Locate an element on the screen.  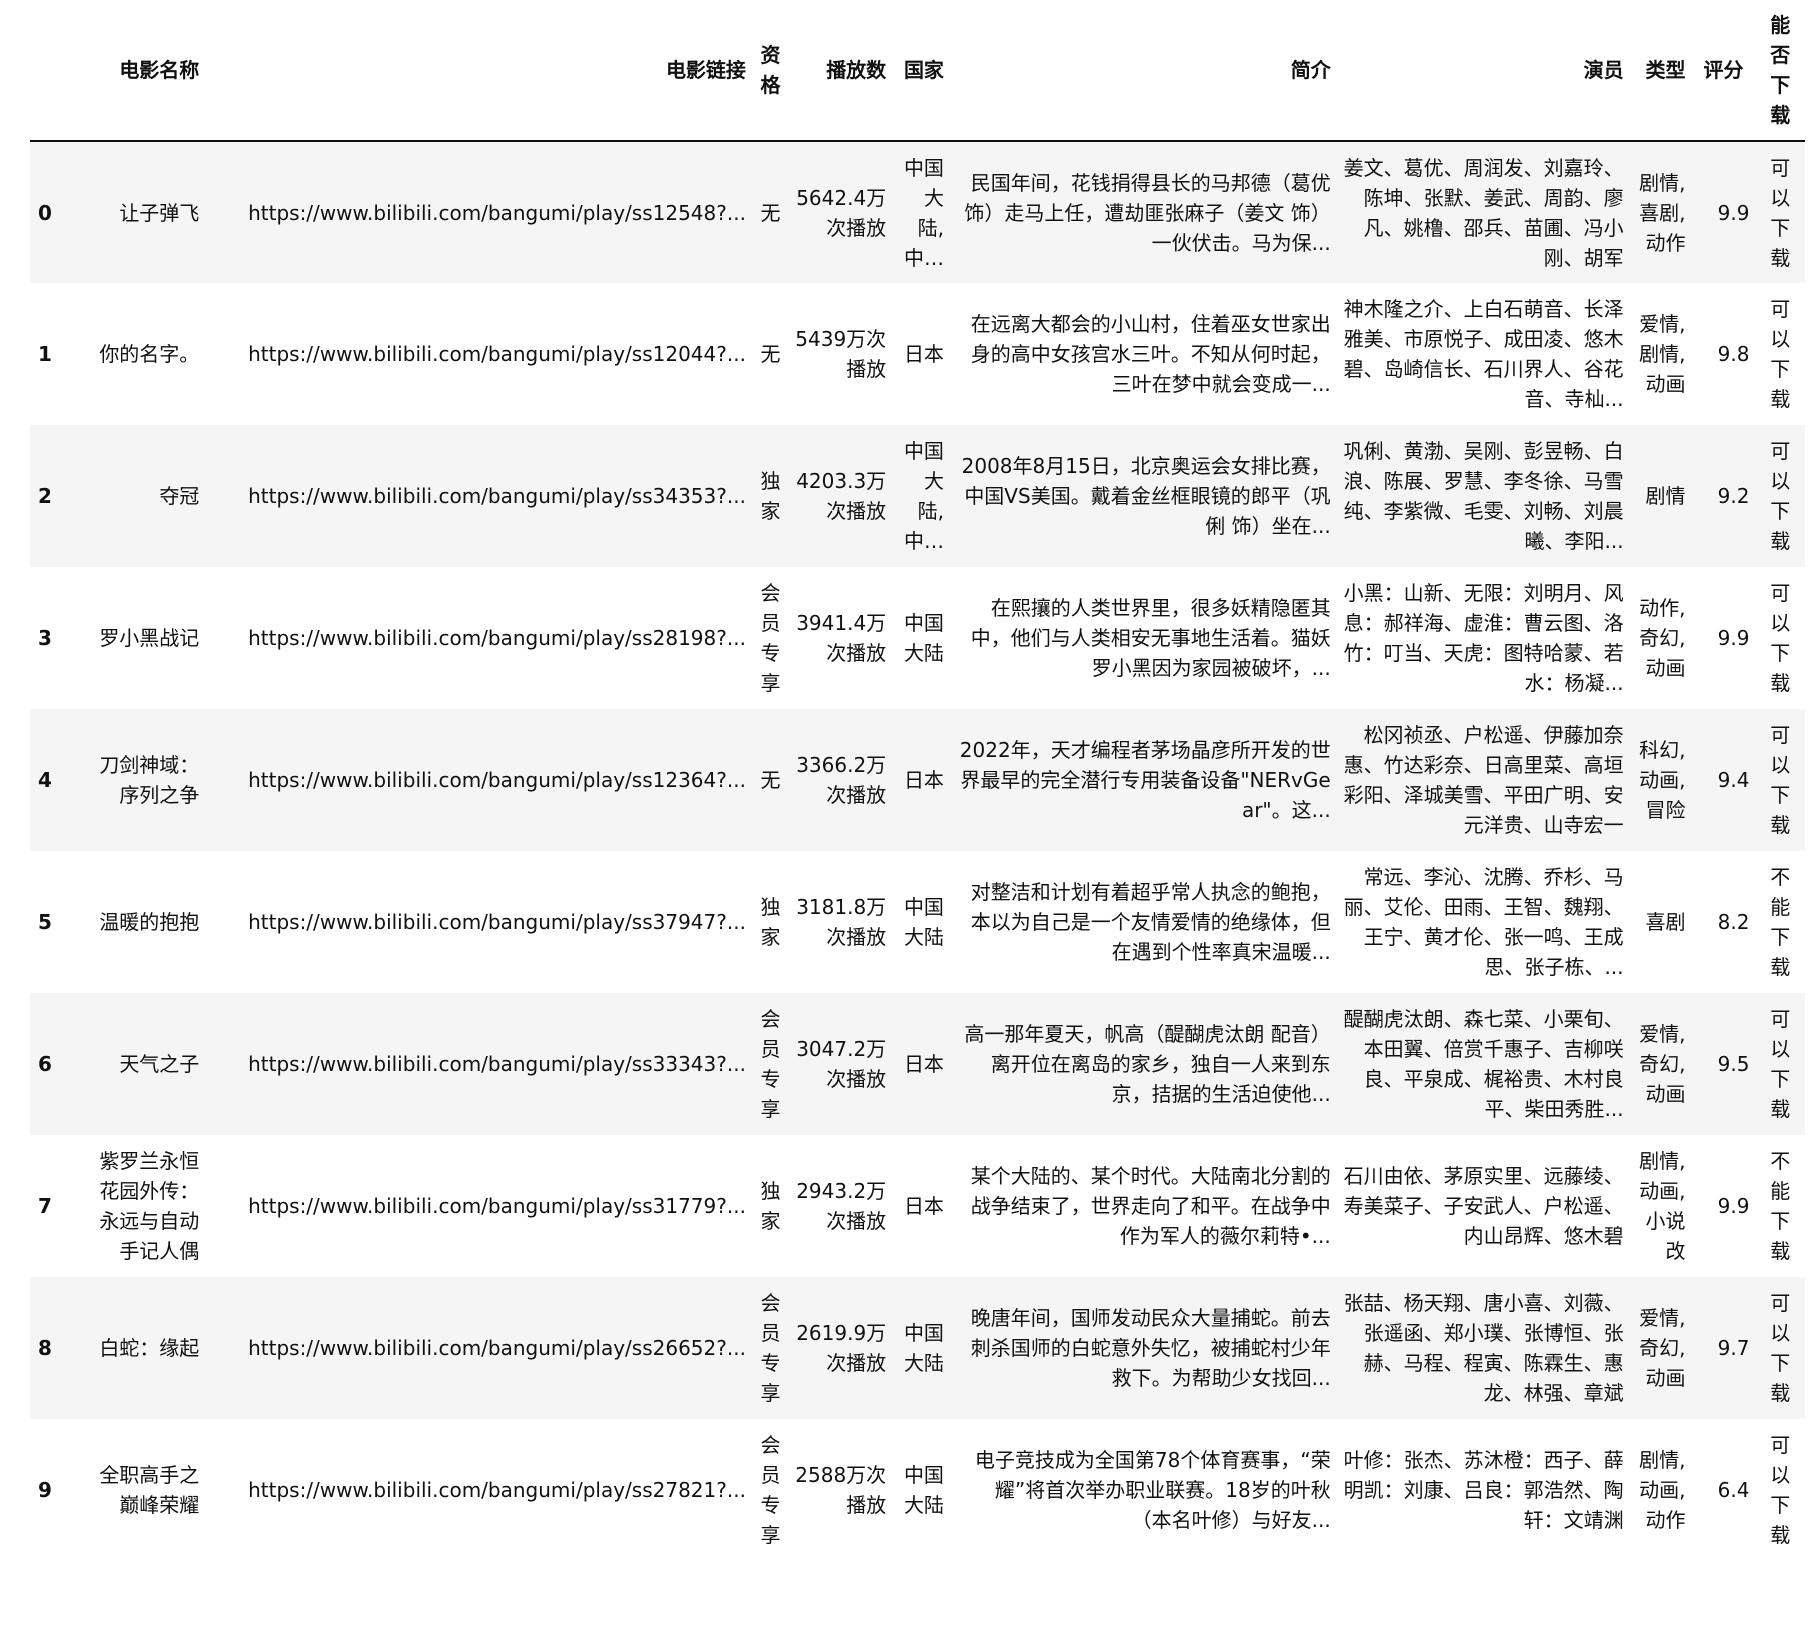
cell-play-count: 5642.4万次播放 is located at coordinates (840, 212).